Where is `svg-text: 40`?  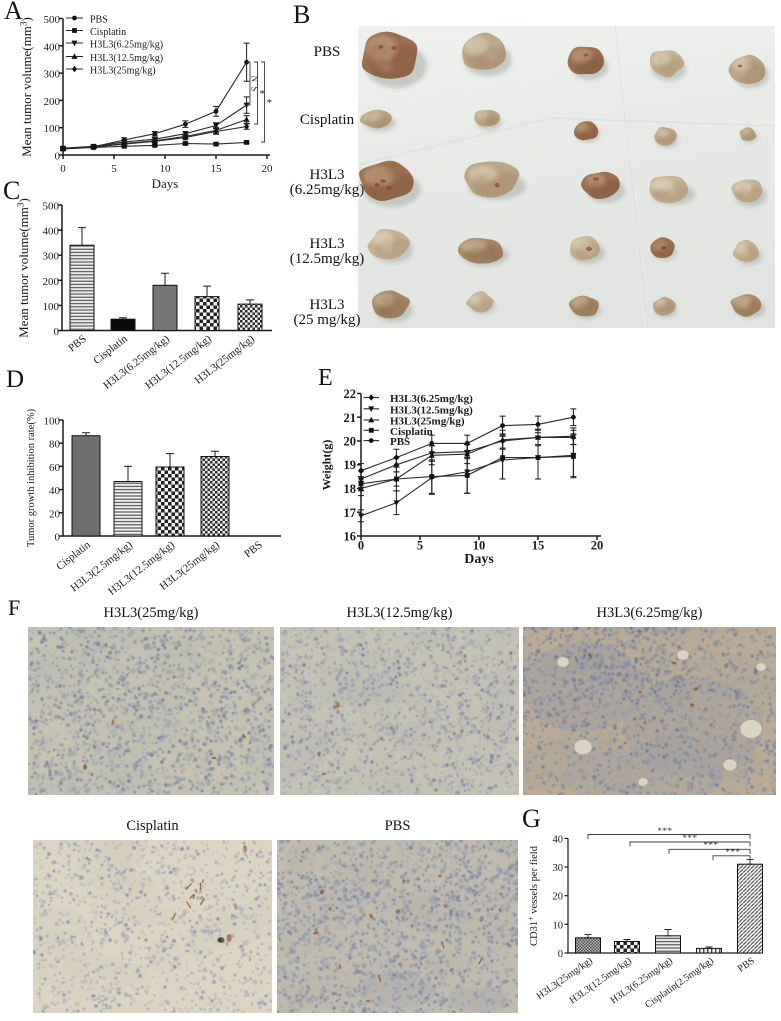
svg-text: 40 is located at coordinates (55, 491).